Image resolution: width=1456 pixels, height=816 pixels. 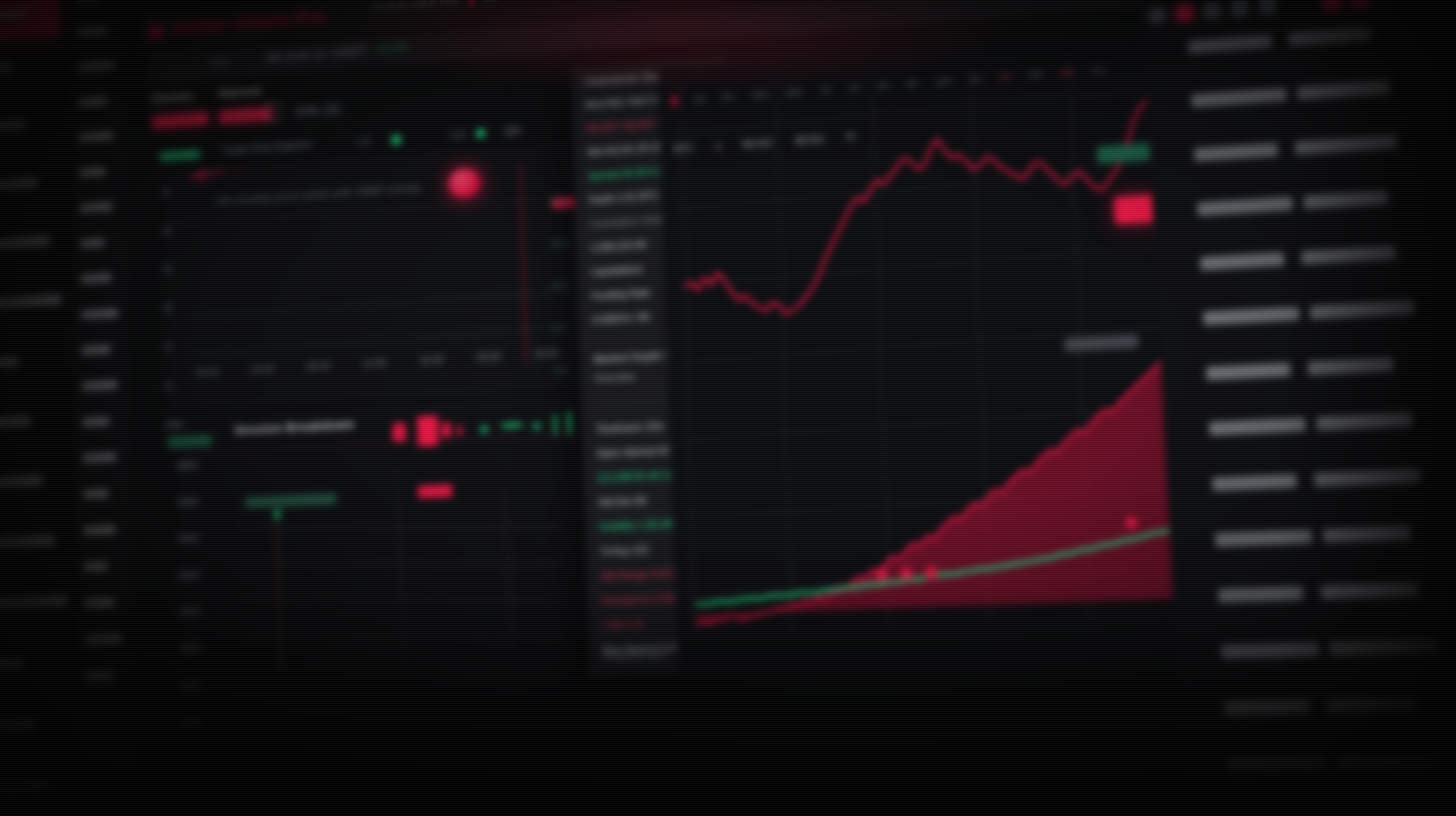 I want to click on timeframe-2: 15m, so click(x=760, y=94).